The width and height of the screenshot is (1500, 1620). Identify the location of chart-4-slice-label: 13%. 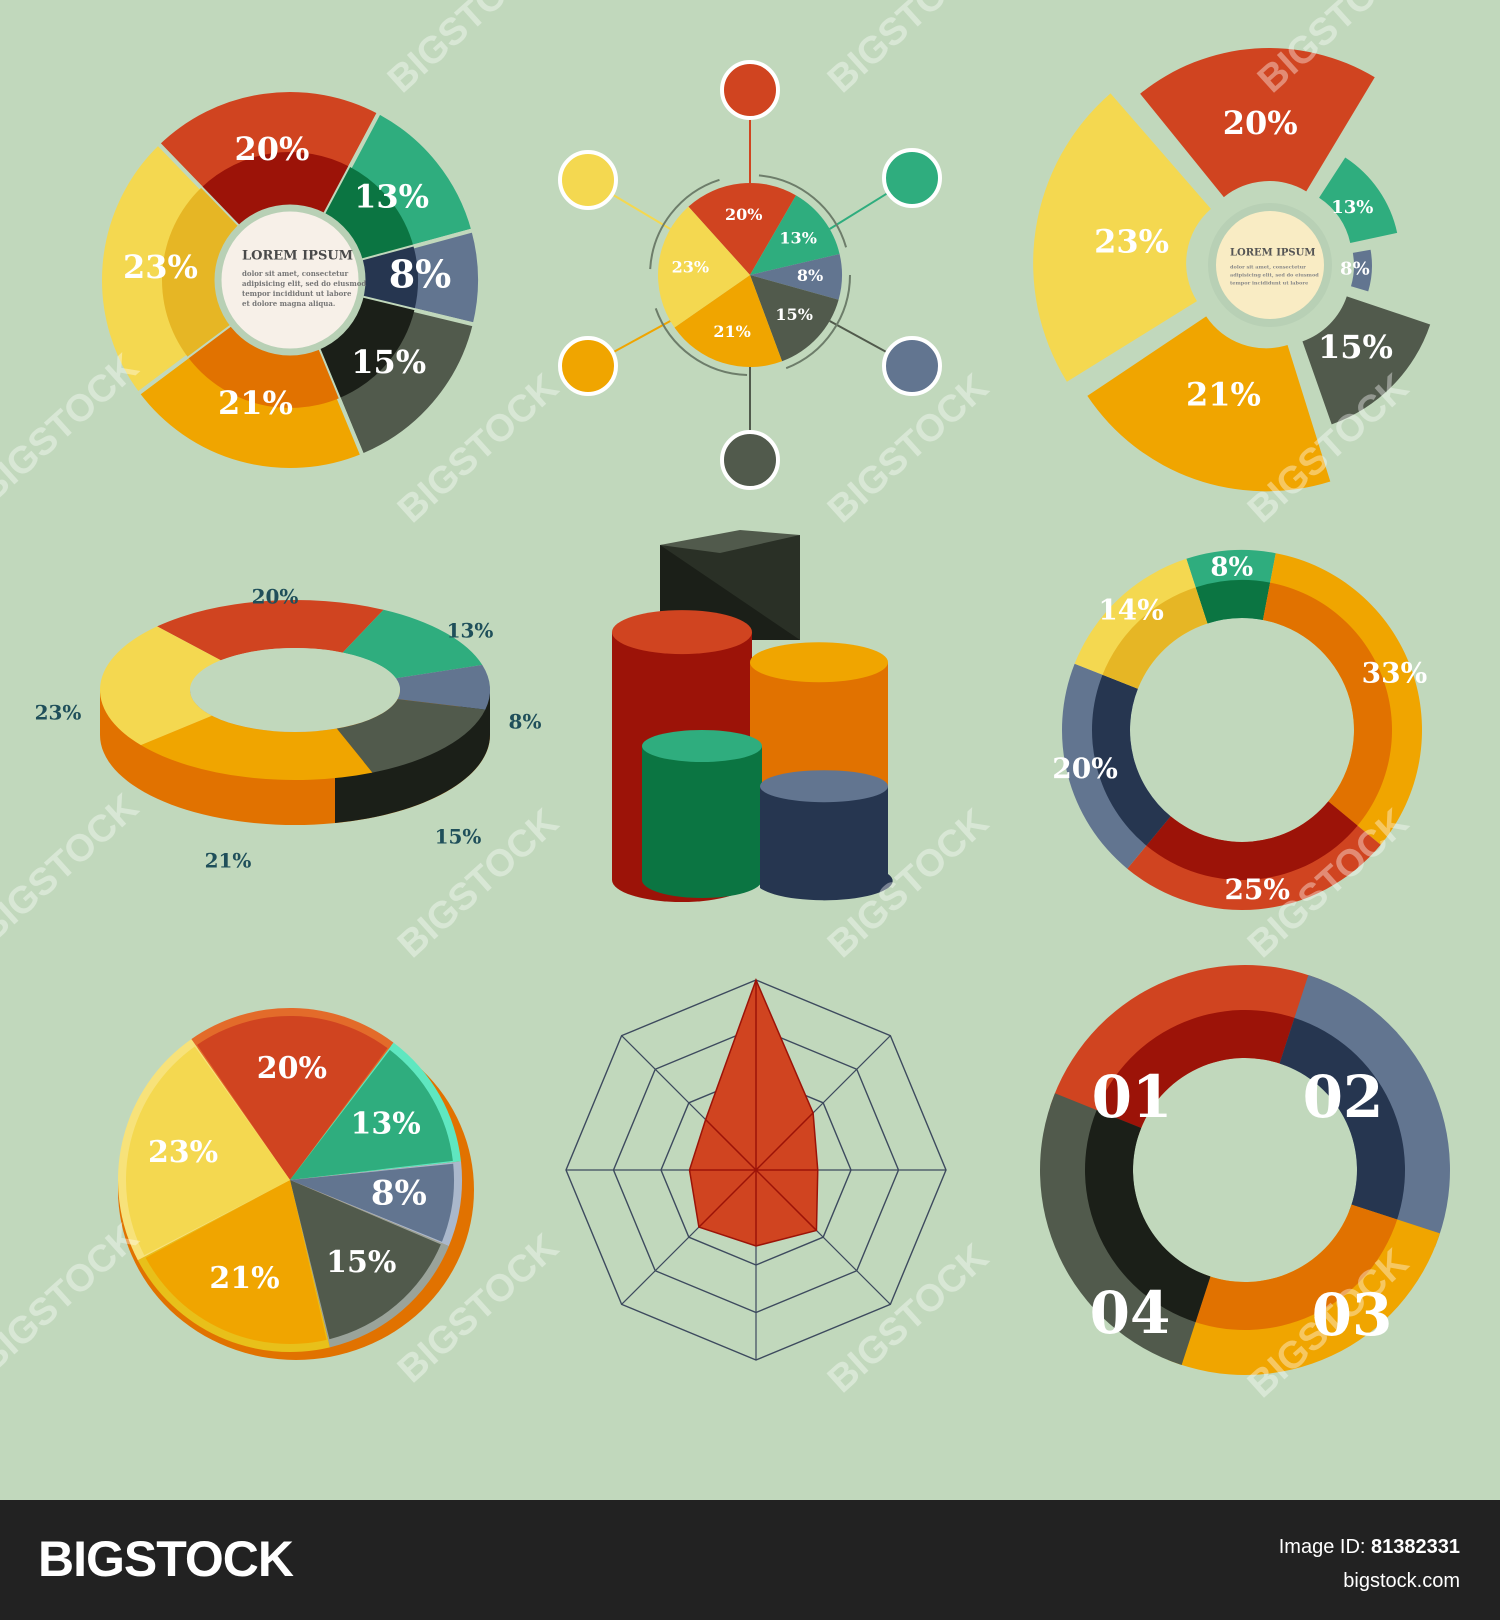
(470, 631).